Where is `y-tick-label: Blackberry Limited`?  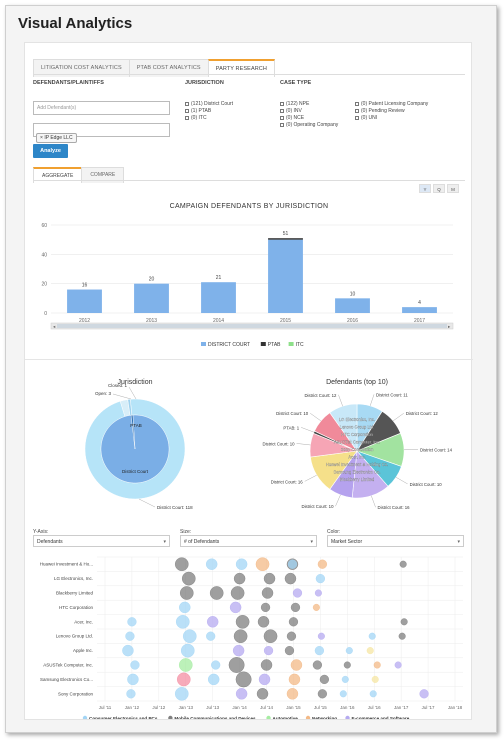 y-tick-label: Blackberry Limited is located at coordinates (75, 593).